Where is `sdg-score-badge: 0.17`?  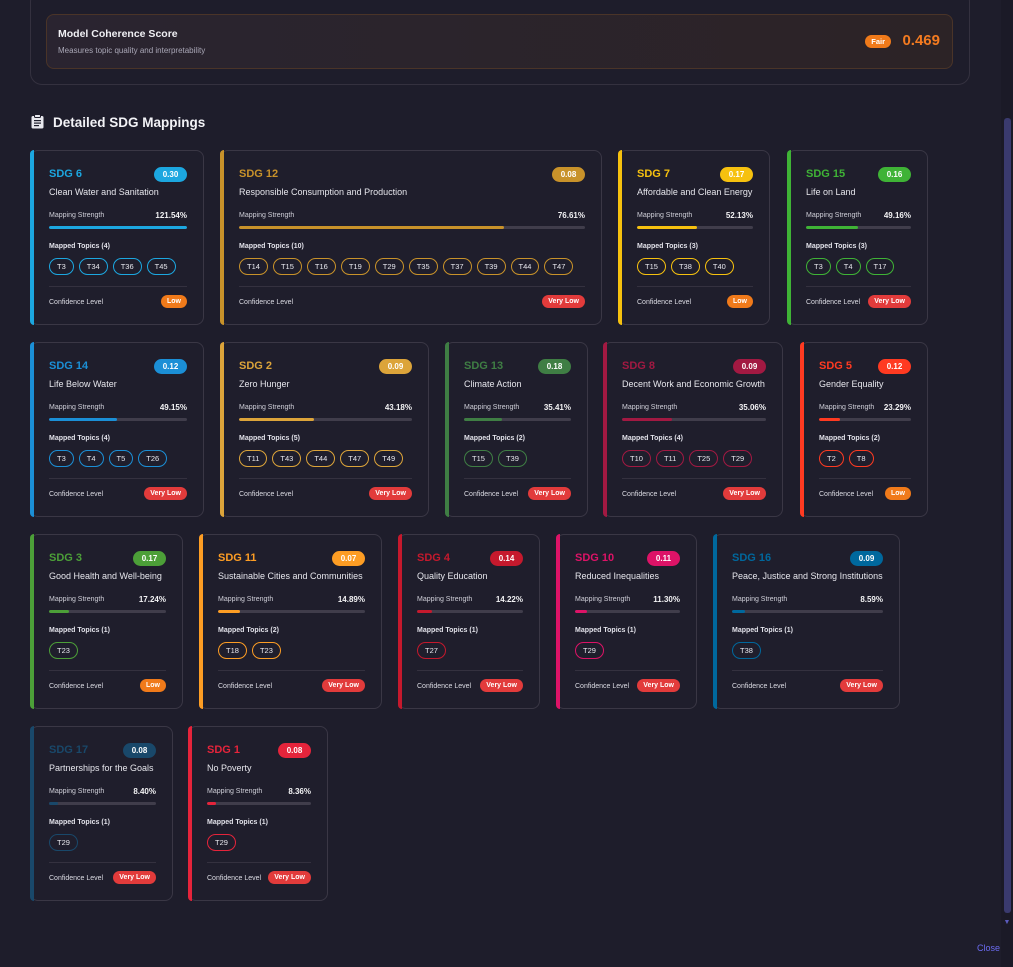
sdg-score-badge: 0.17 is located at coordinates (149, 558).